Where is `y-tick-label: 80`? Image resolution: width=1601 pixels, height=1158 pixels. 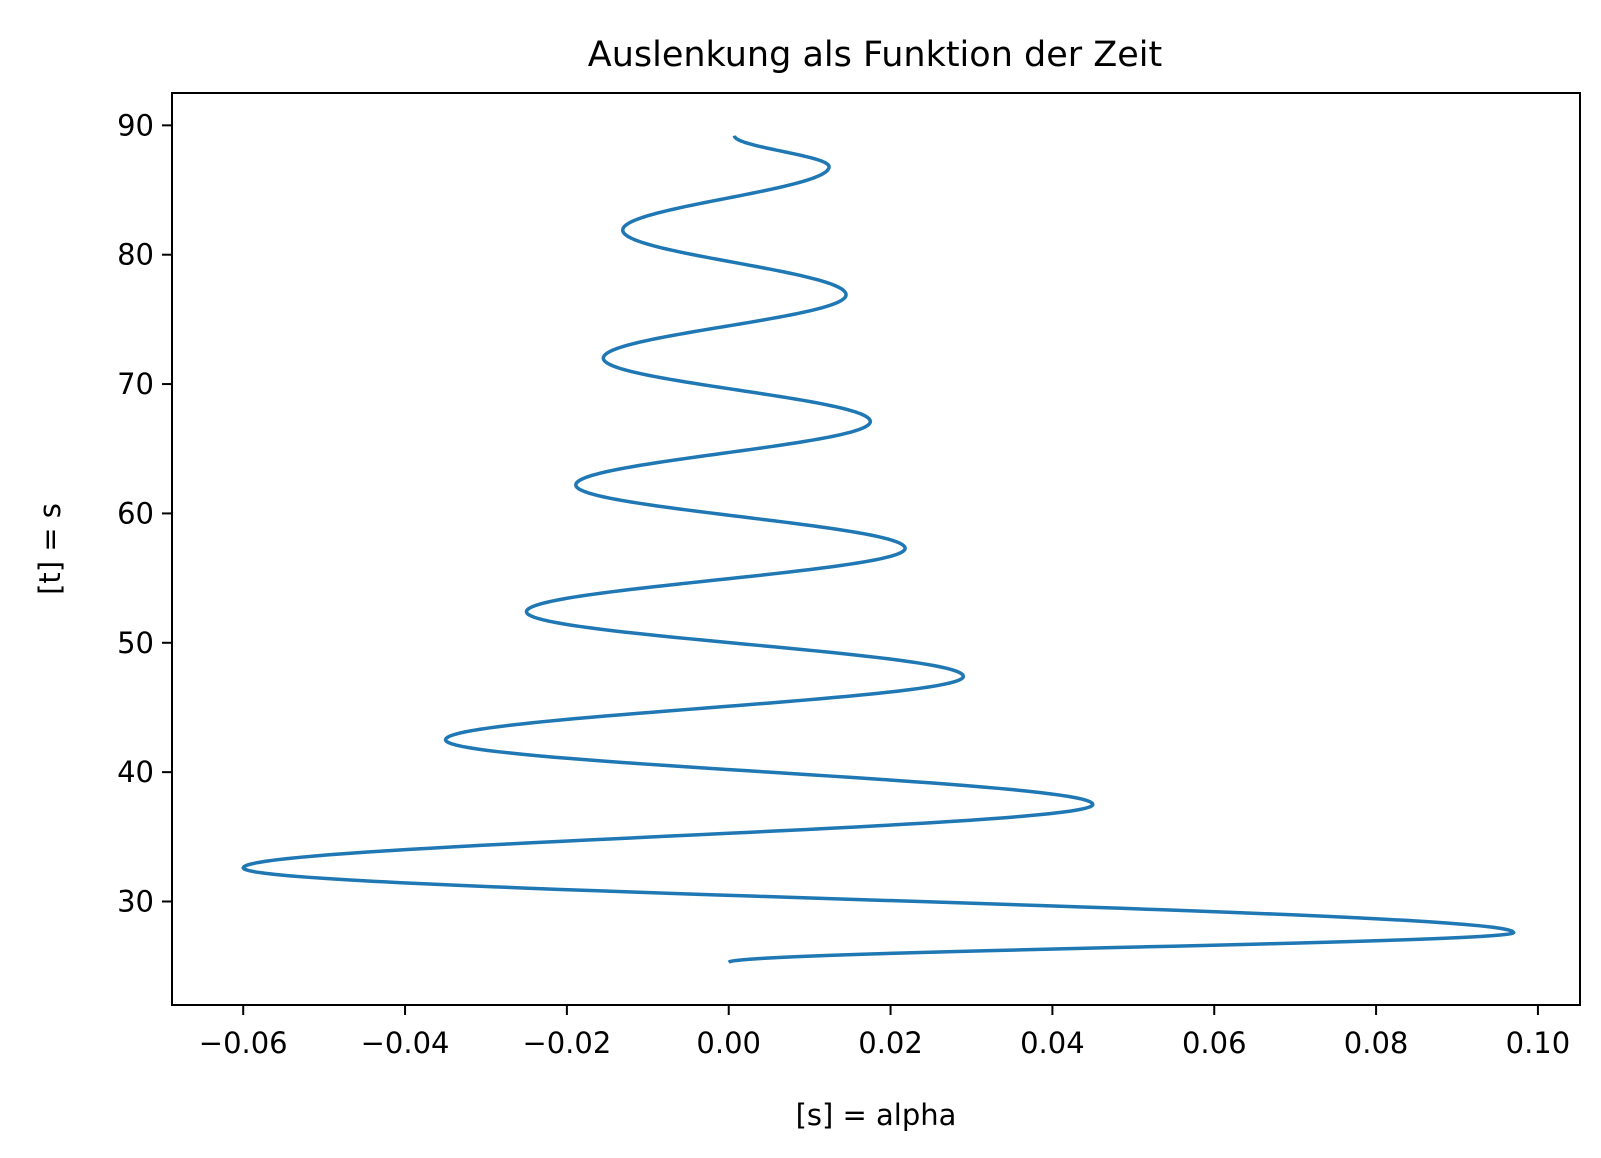 y-tick-label: 80 is located at coordinates (135, 255).